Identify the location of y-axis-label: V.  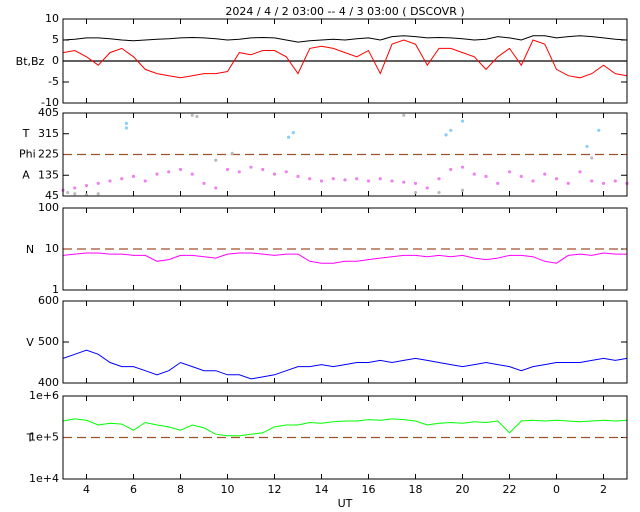
(30, 342).